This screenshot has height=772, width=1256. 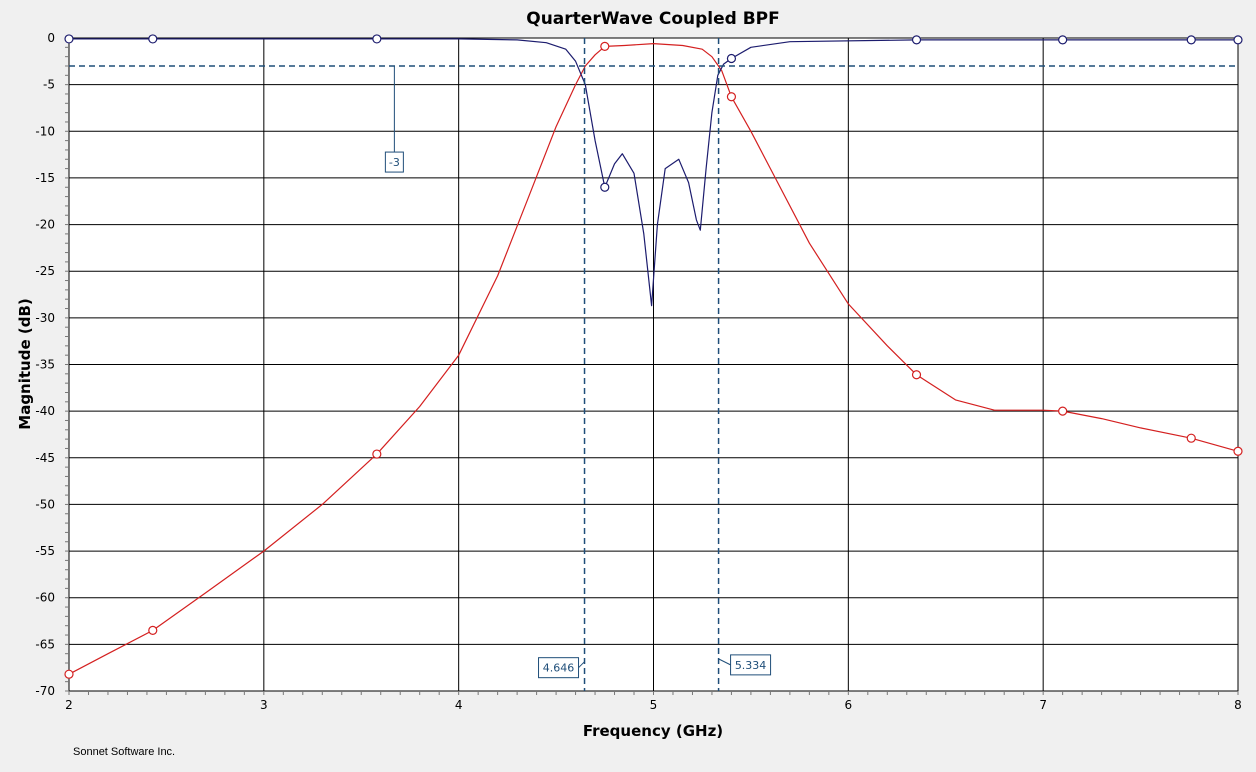 What do you see at coordinates (51, 38) in the screenshot?
I see `y-tick-label: 0` at bounding box center [51, 38].